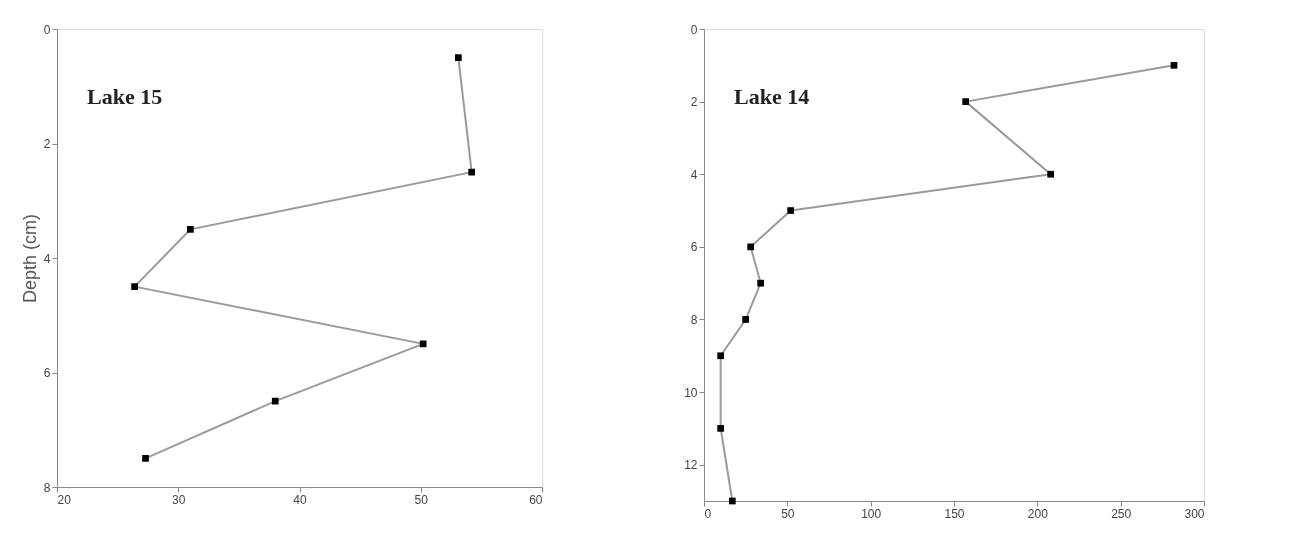 The height and width of the screenshot is (533, 1303). Describe the element at coordinates (179, 499) in the screenshot. I see `x-tick-label: 30` at that location.